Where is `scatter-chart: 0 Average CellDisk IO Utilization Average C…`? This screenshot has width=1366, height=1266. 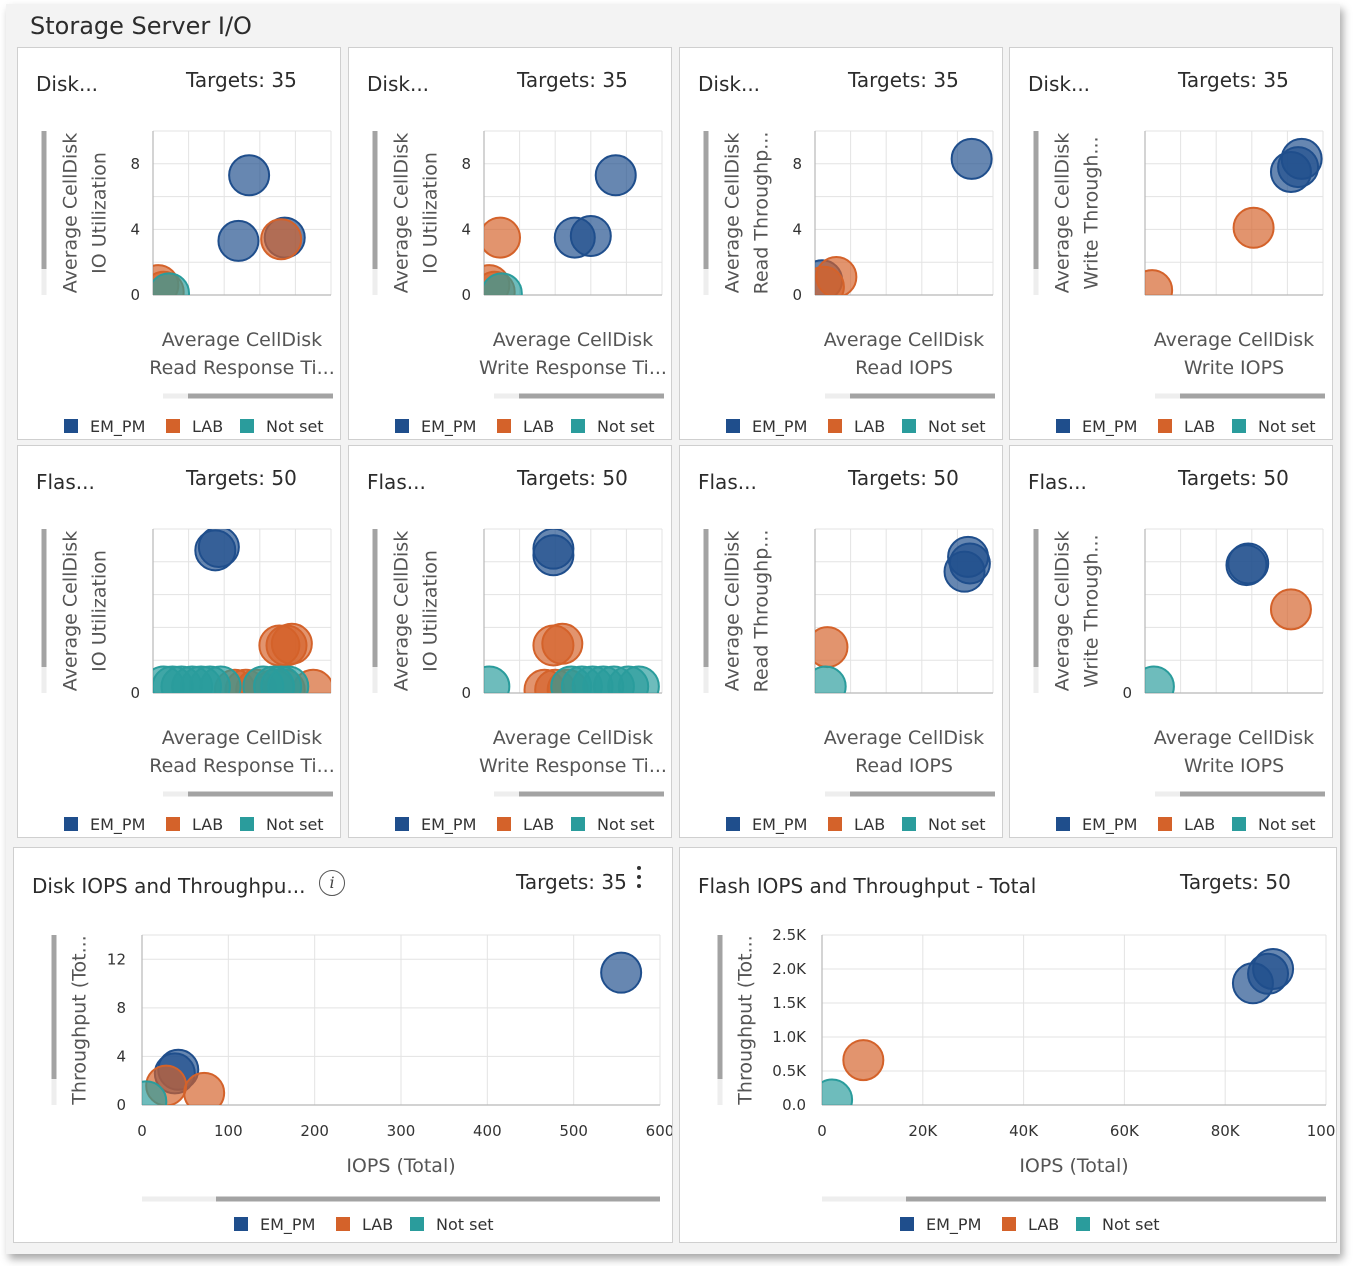
scatter-chart: 0 Average CellDisk IO Utilization Average C… is located at coordinates (519, 681).